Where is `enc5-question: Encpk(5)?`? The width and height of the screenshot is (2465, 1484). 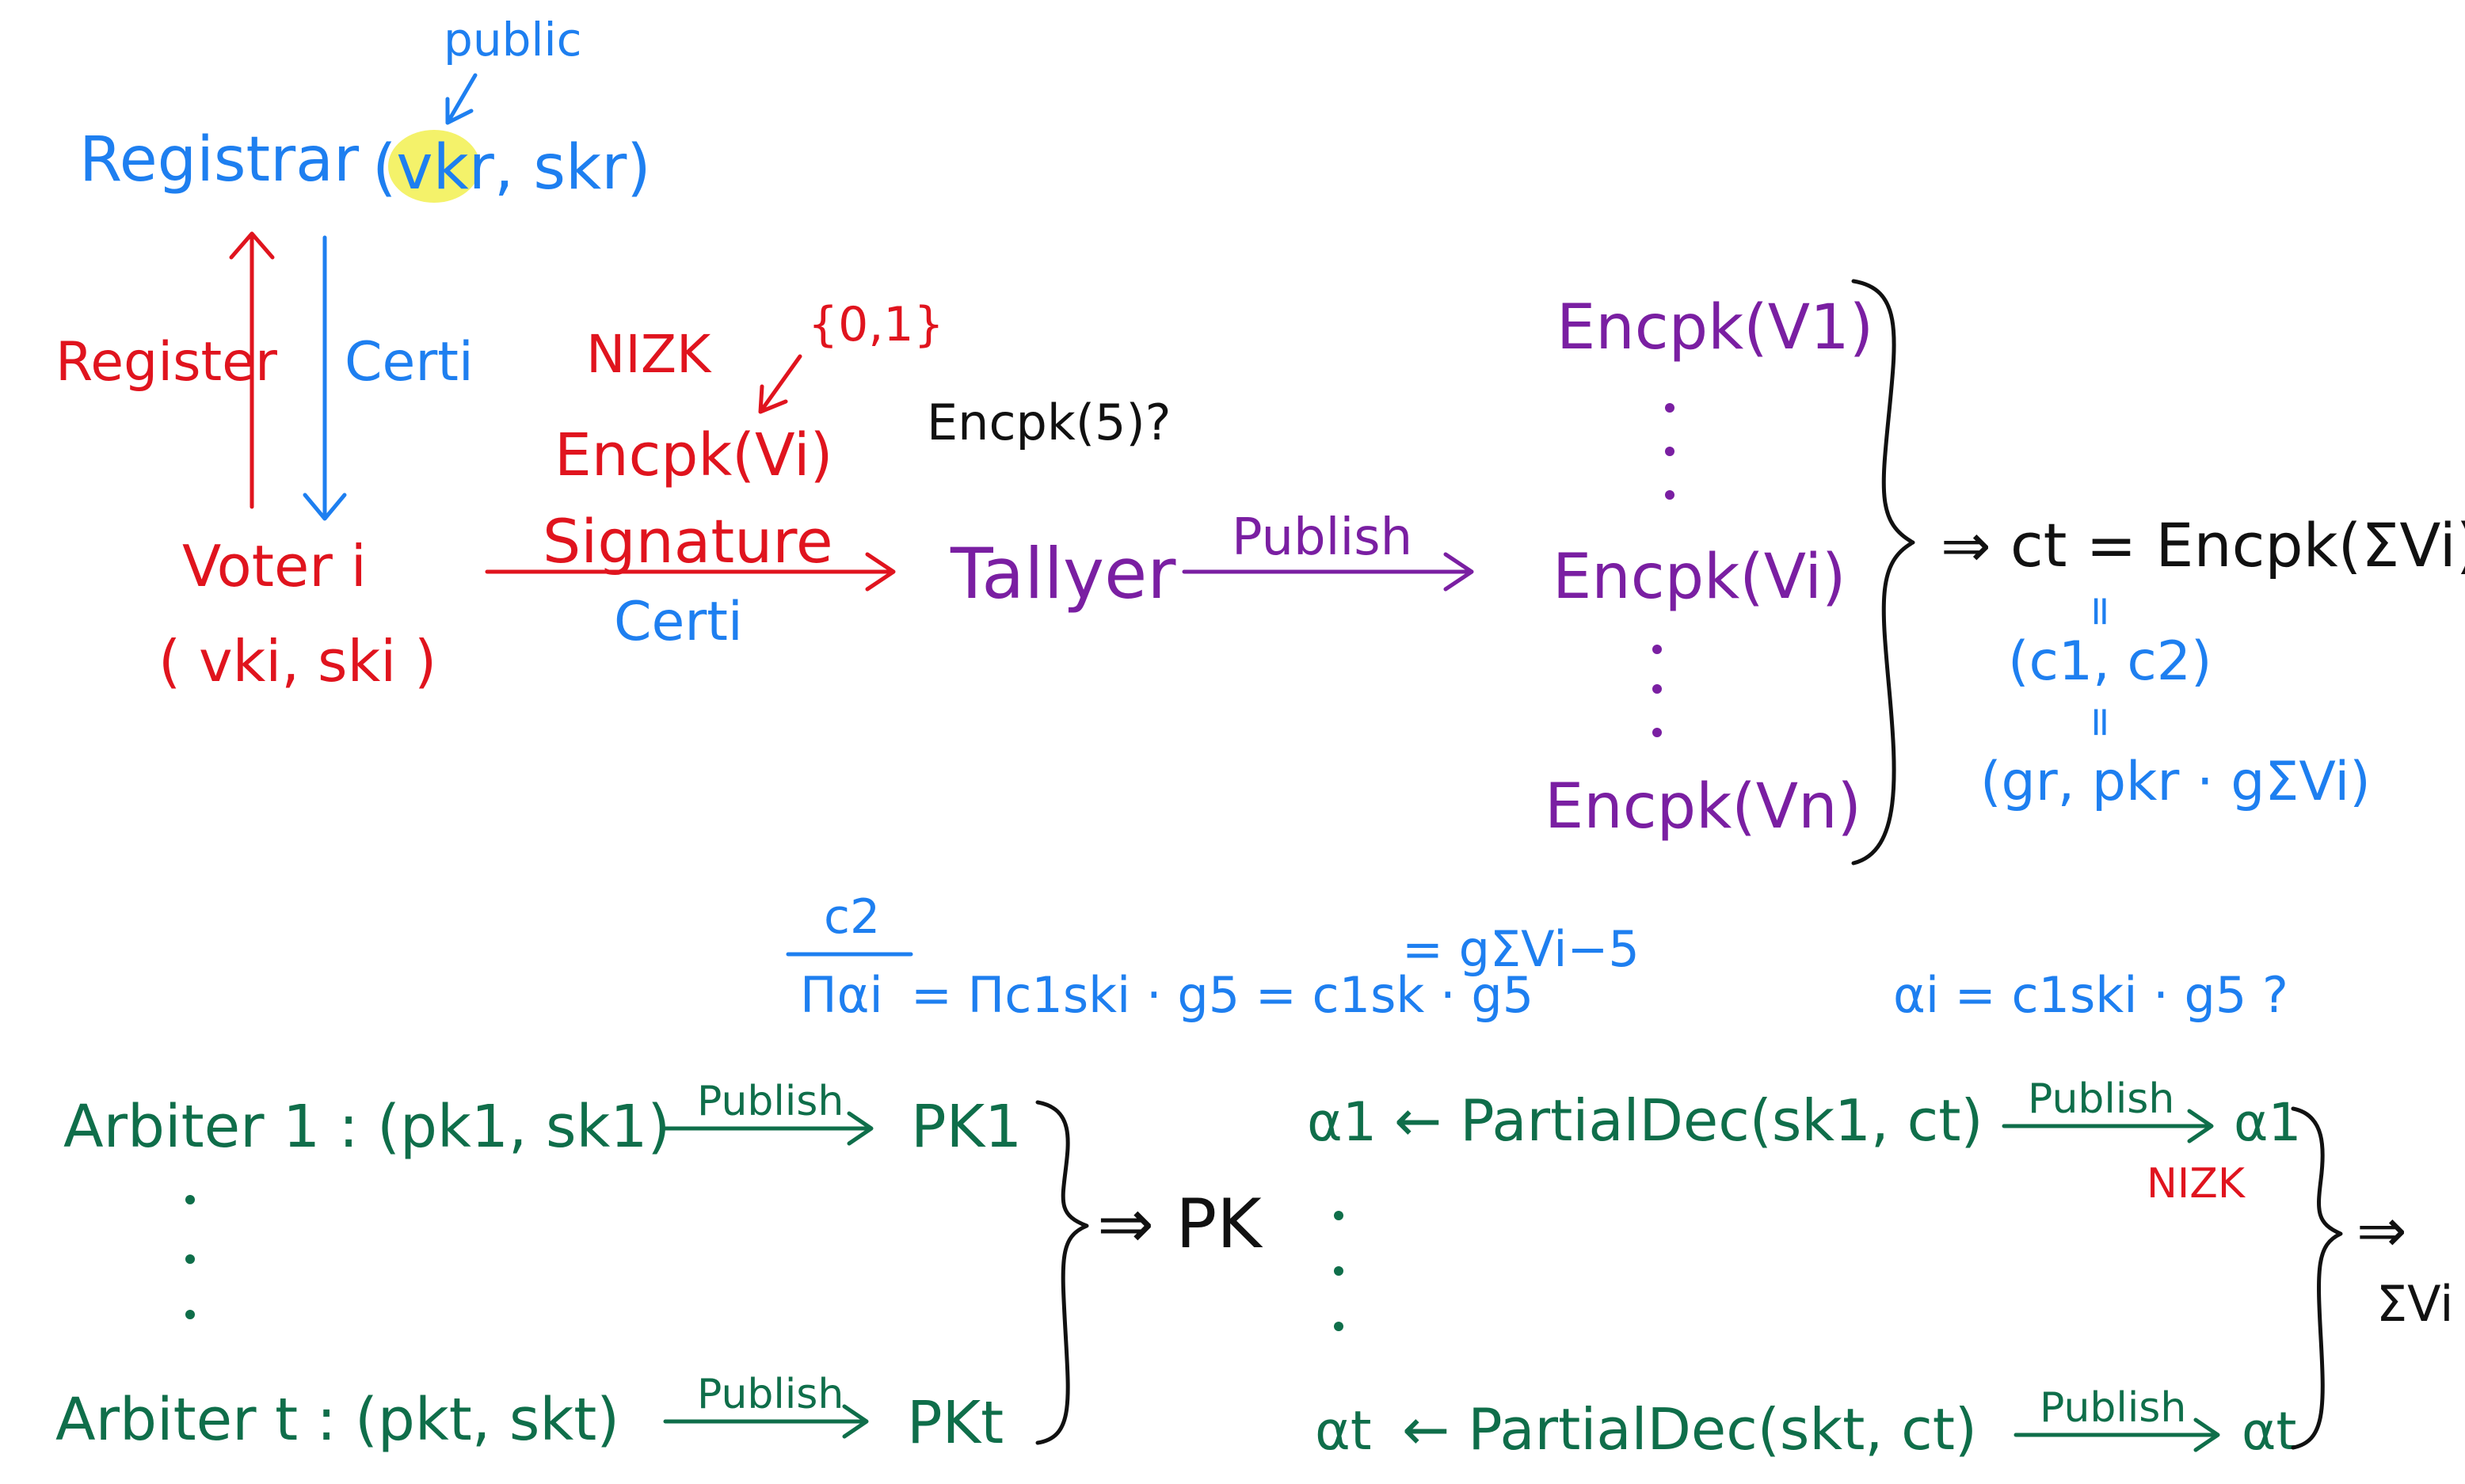
enc5-question: Encpk(5)? is located at coordinates (1049, 423).